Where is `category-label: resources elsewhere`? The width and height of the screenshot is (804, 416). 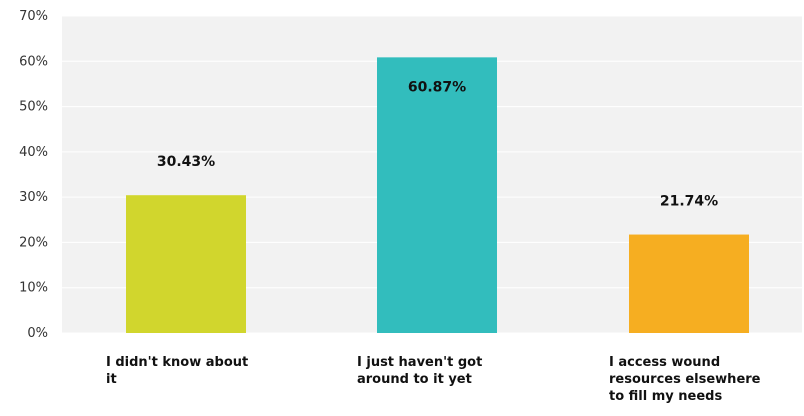 category-label: resources elsewhere is located at coordinates (685, 379).